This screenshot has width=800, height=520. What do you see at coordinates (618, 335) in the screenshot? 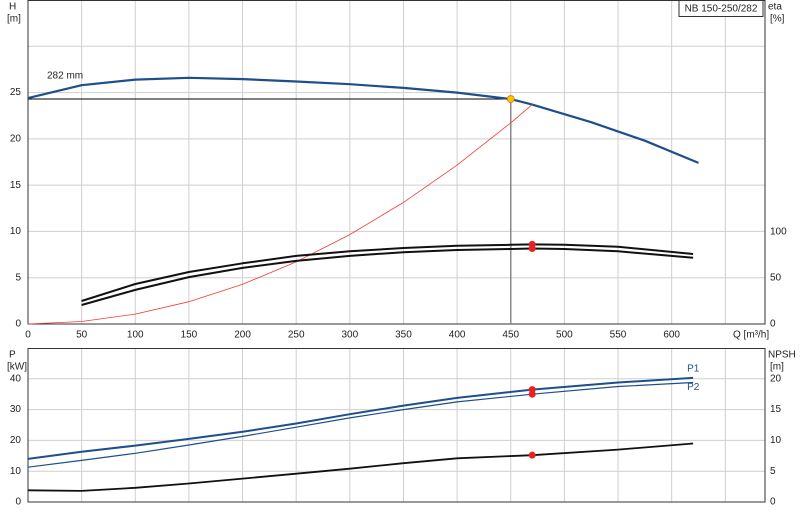
I see `x-tick-label: 550` at bounding box center [618, 335].